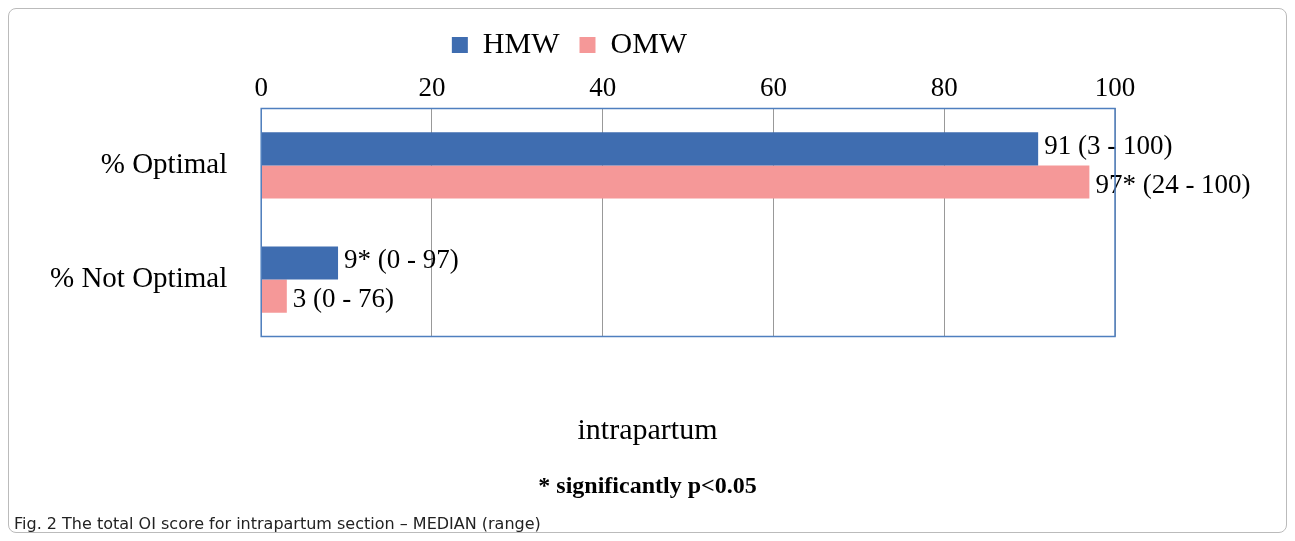  What do you see at coordinates (277, 523) in the screenshot?
I see `caption: Fig. 2 The total OI score for intrapartum section – MEDIAN (range)` at bounding box center [277, 523].